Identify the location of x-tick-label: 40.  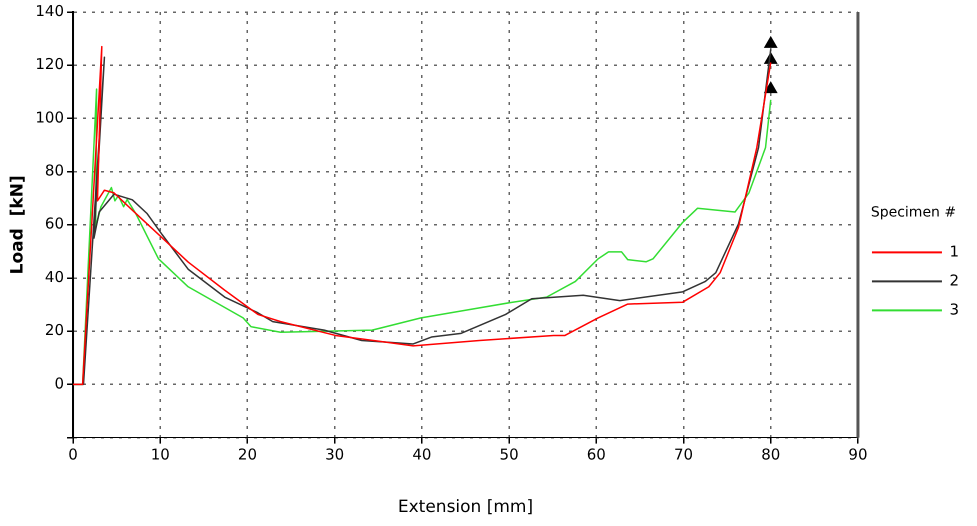
(422, 454).